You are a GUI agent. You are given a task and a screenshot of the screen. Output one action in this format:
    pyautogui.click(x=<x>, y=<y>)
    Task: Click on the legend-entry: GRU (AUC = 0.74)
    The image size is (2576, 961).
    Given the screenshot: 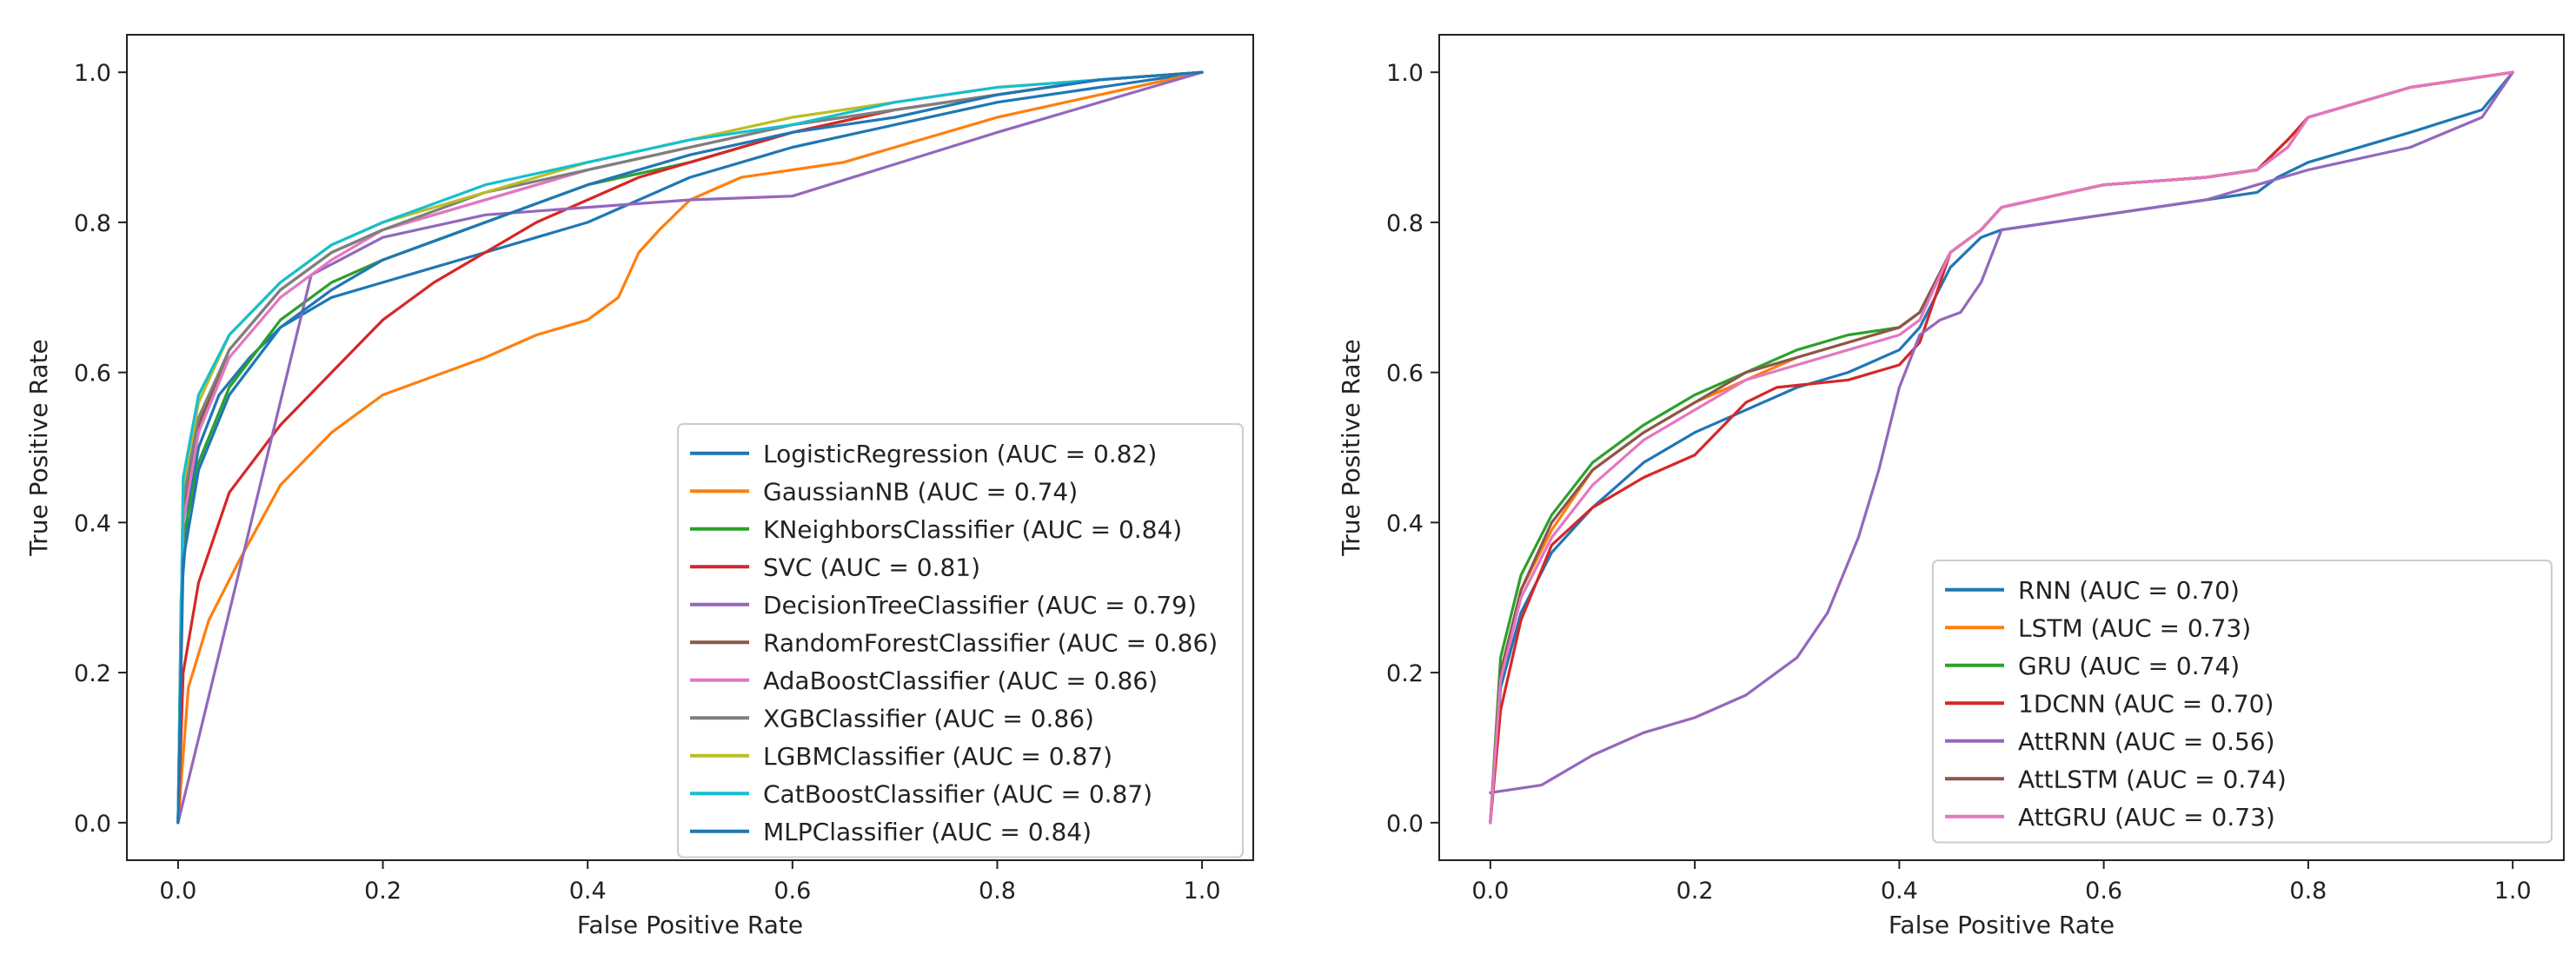 What is the action you would take?
    pyautogui.click(x=2129, y=666)
    